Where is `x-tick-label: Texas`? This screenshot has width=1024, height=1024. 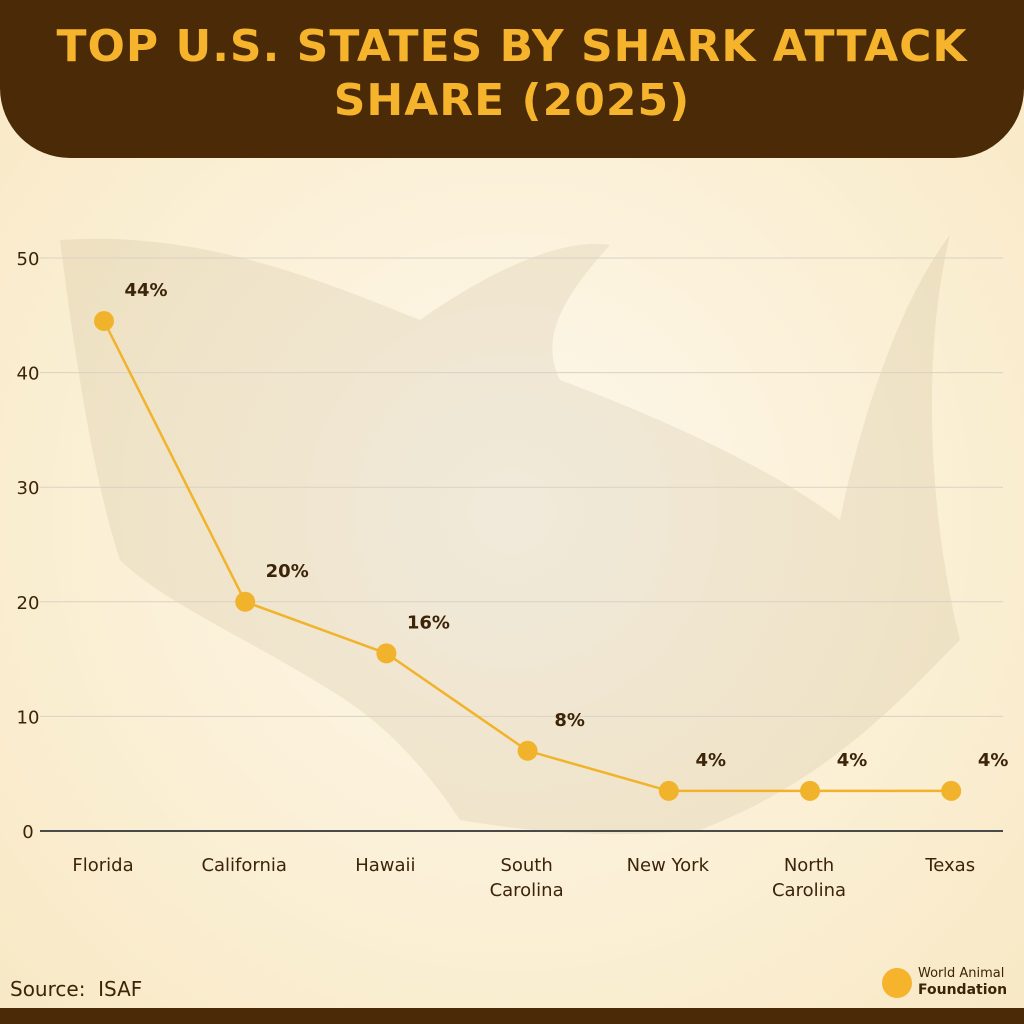
x-tick-label: Texas is located at coordinates (949, 865).